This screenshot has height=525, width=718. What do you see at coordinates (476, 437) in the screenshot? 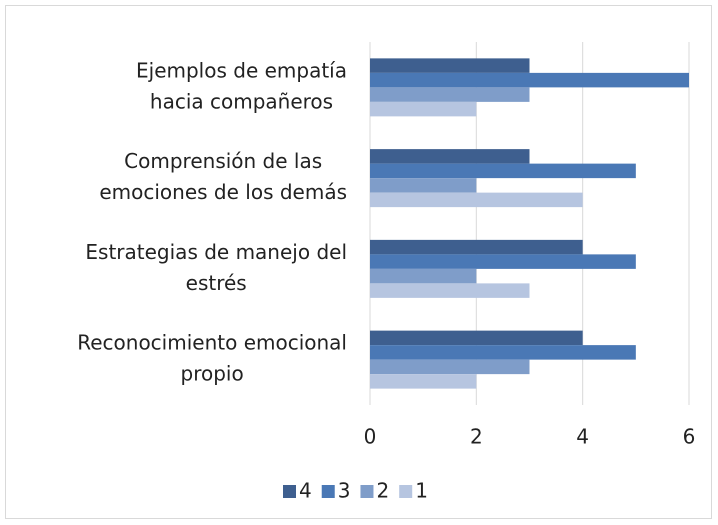
I see `x-tick-label: 2` at bounding box center [476, 437].